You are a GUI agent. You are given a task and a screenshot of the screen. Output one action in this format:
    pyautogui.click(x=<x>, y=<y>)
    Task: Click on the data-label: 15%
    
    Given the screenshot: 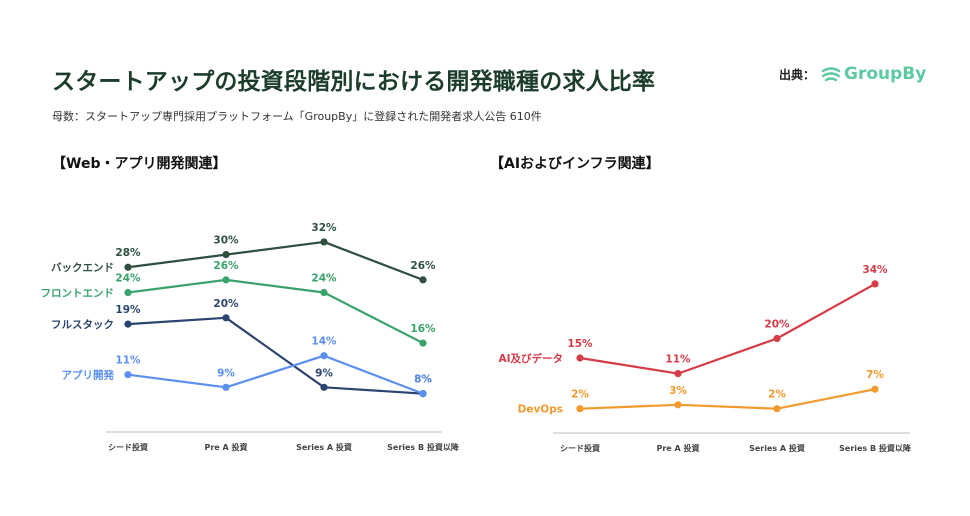 What is the action you would take?
    pyautogui.click(x=580, y=344)
    